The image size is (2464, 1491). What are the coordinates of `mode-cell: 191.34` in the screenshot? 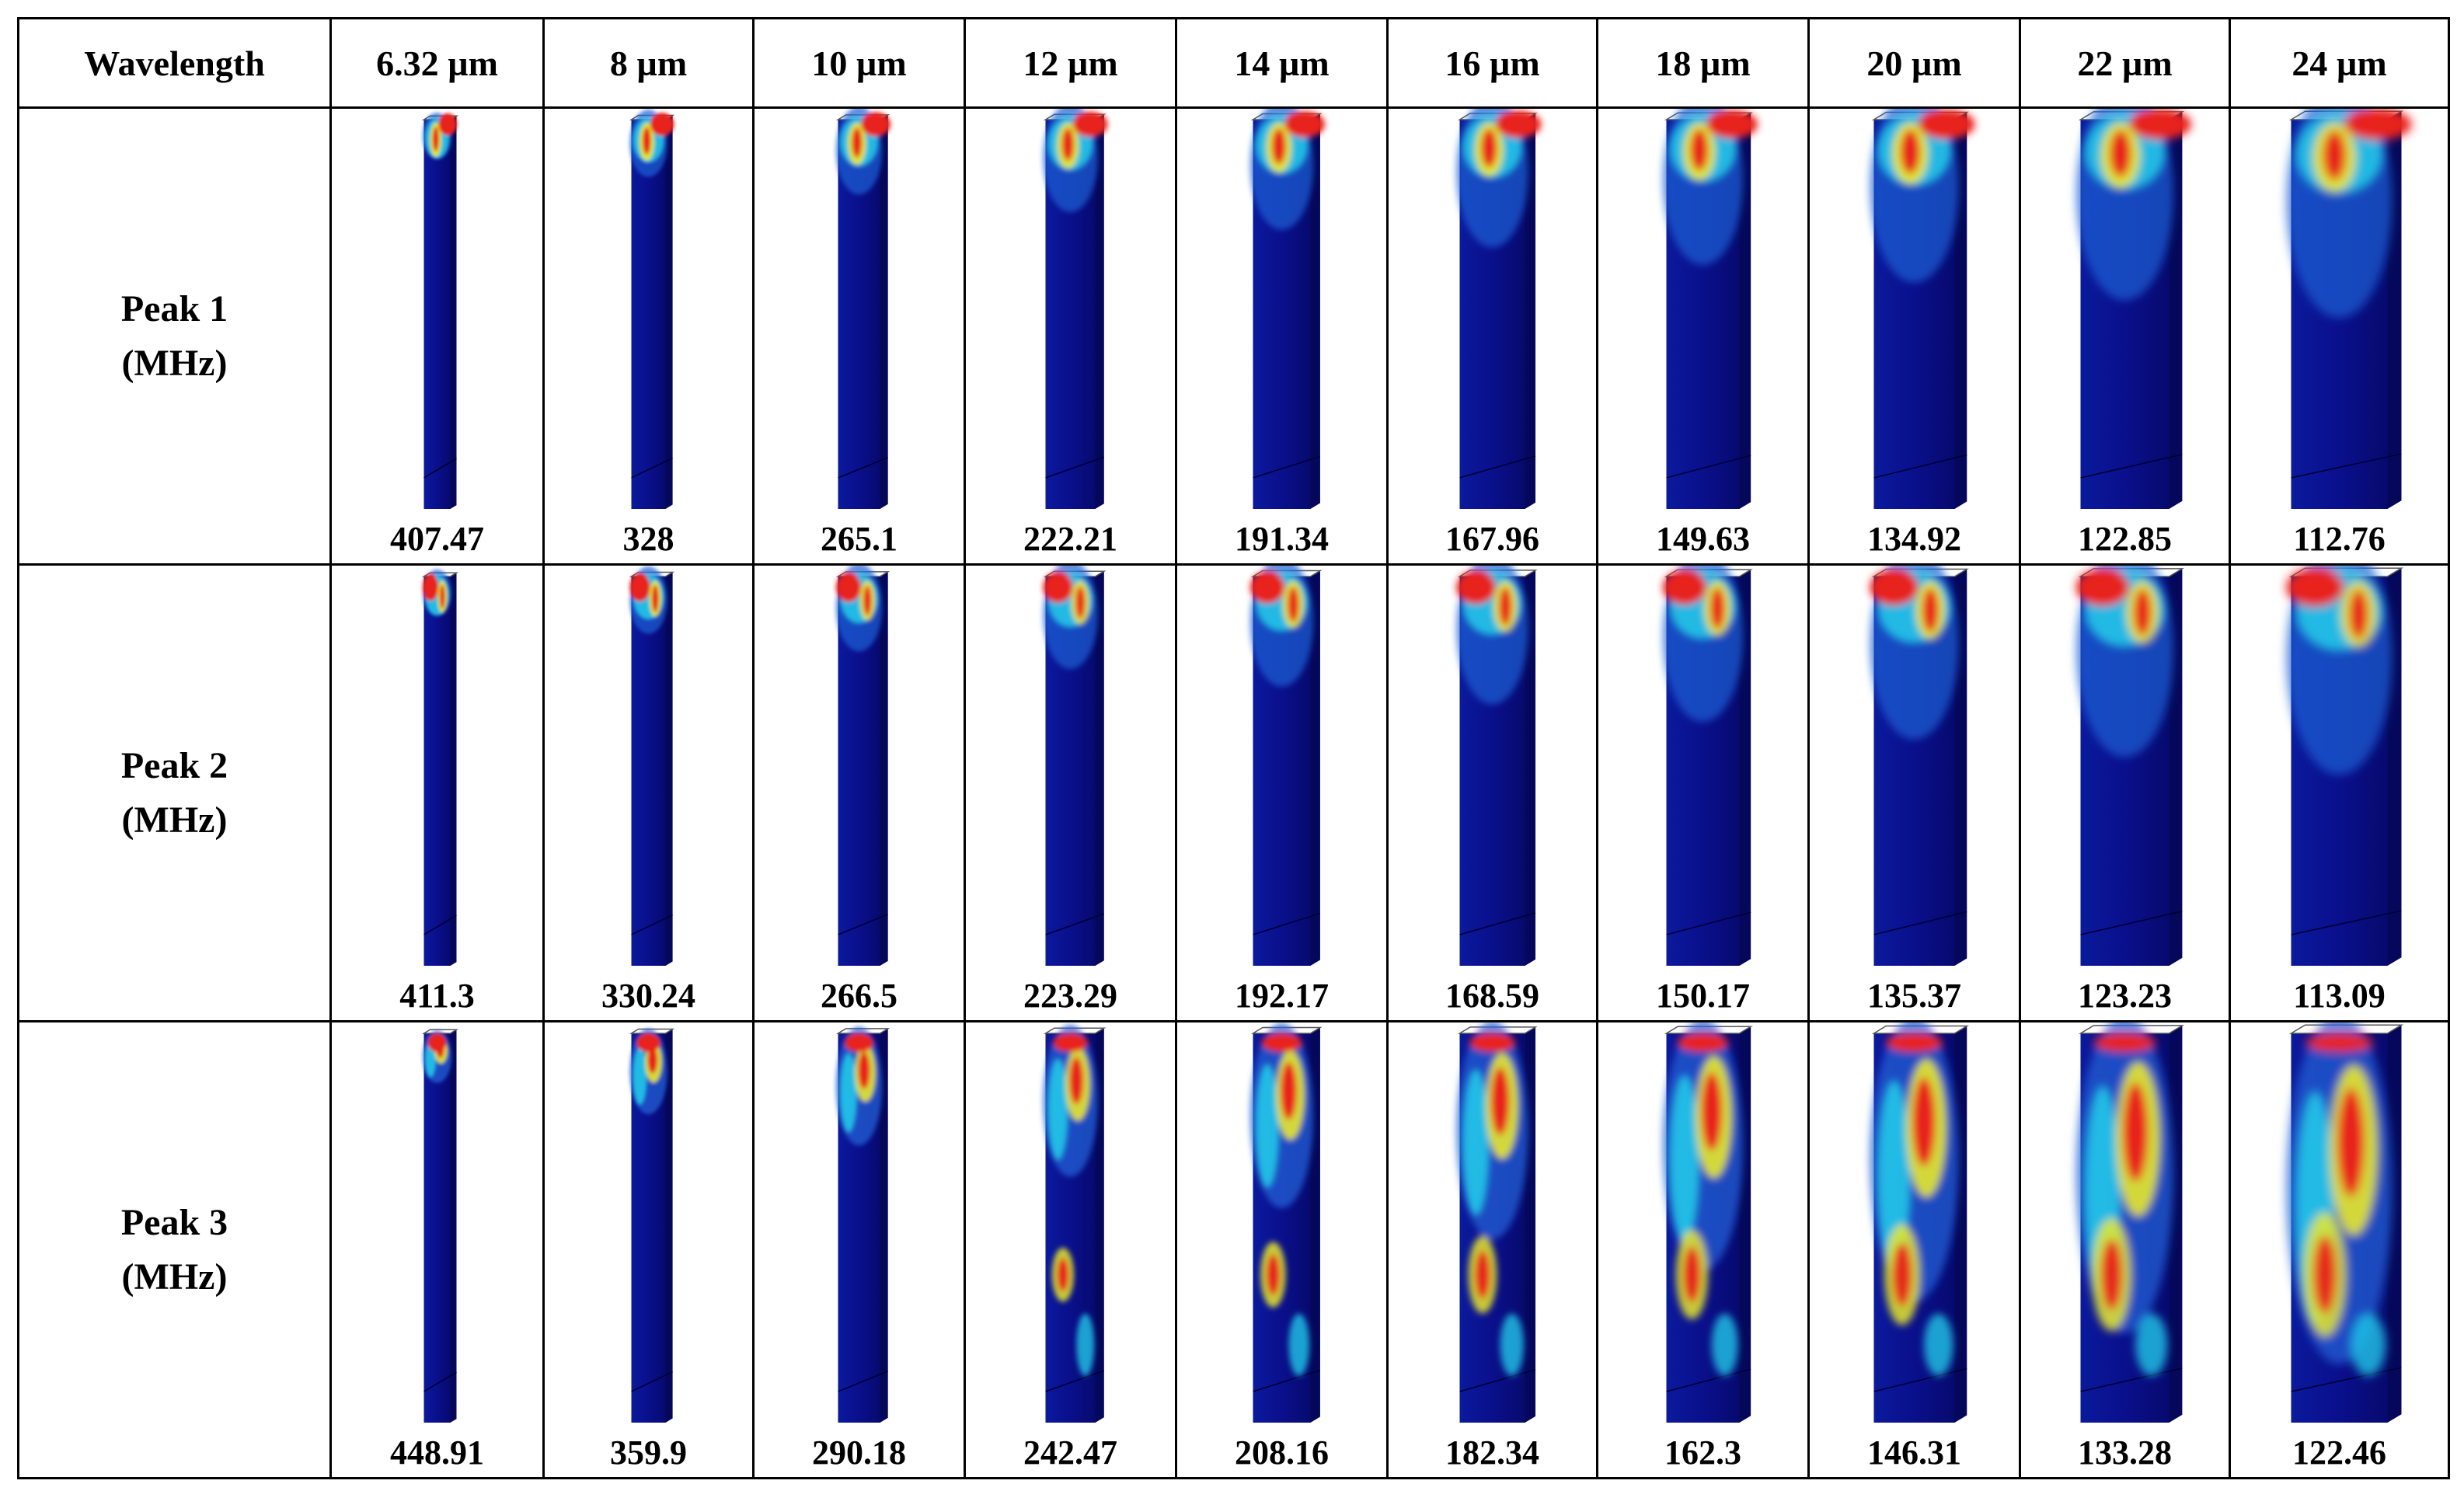 It's located at (1282, 336).